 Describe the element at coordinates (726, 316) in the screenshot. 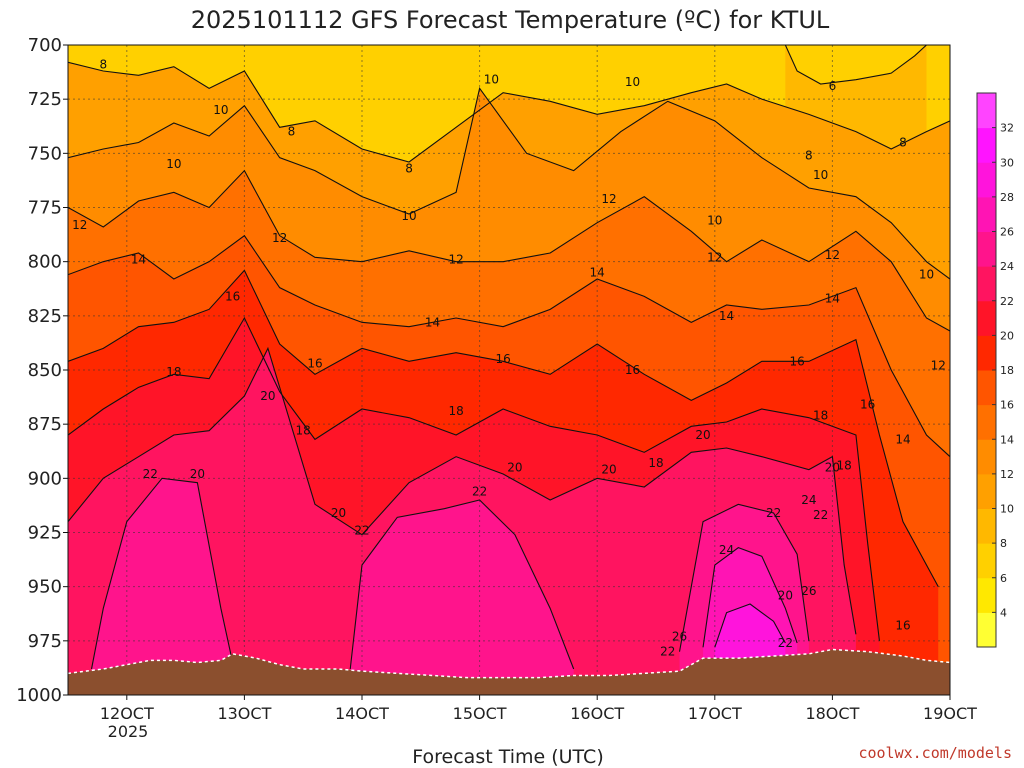

I see `contour-label-23: 14` at that location.